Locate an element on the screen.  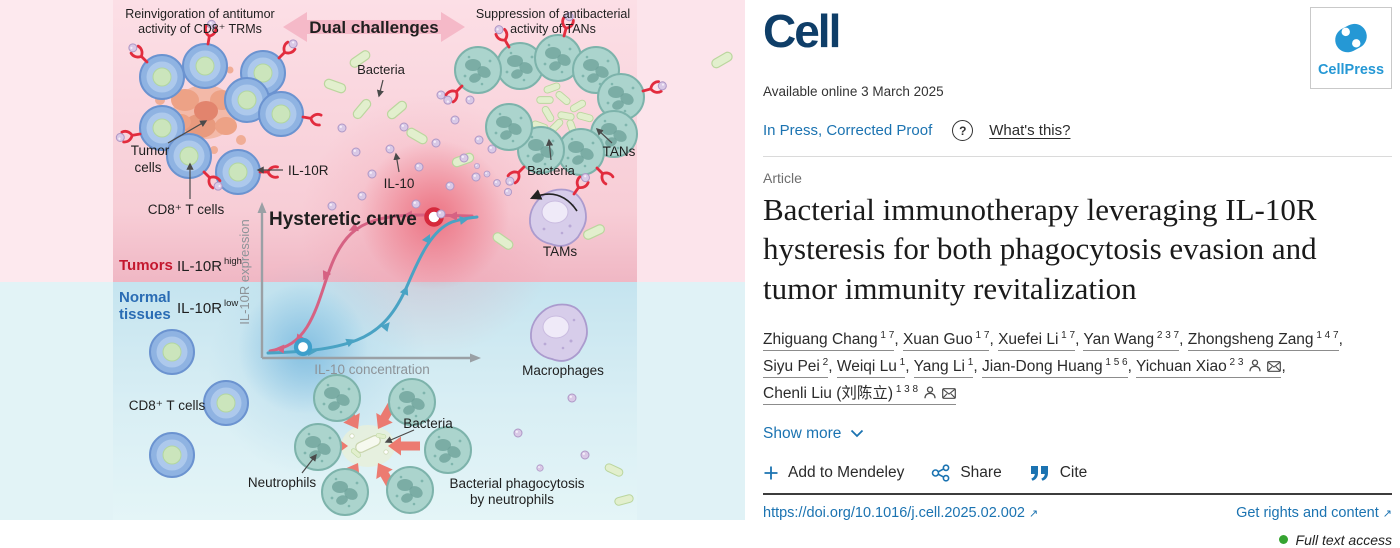
author-affiliations: 1 4 7 is located at coordinates (1326, 336).